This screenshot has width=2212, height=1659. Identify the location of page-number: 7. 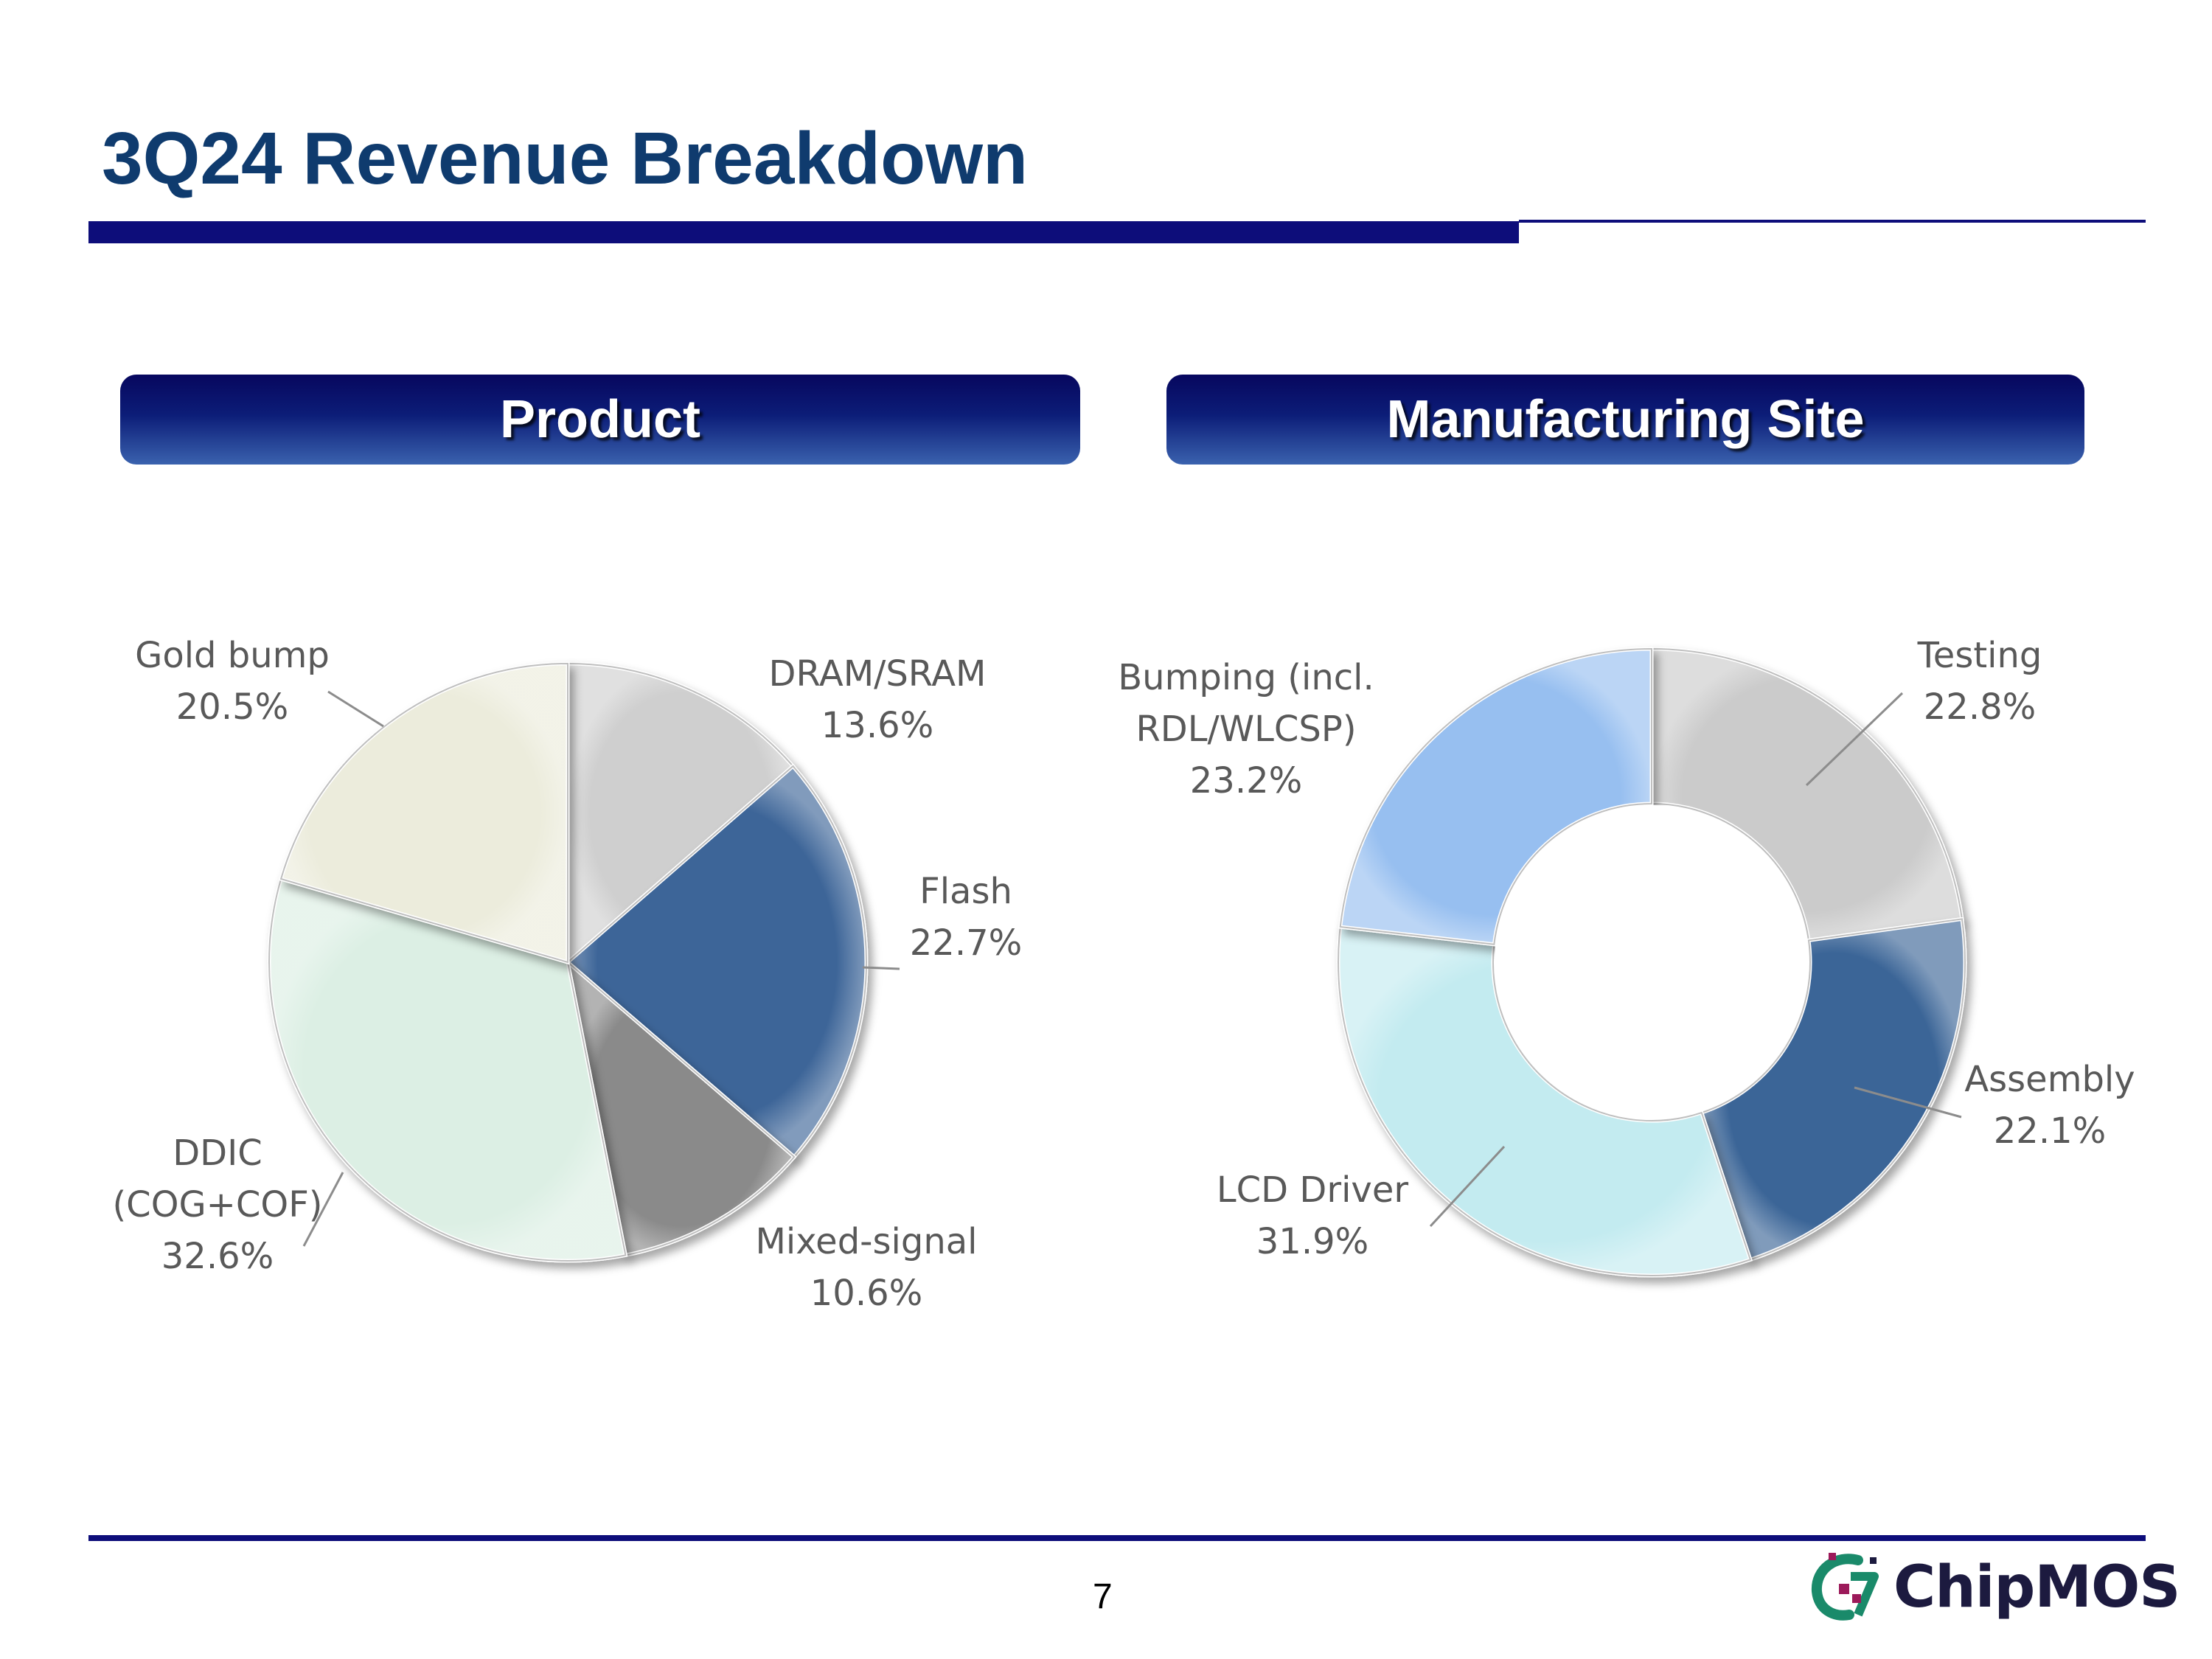
(1103, 1596).